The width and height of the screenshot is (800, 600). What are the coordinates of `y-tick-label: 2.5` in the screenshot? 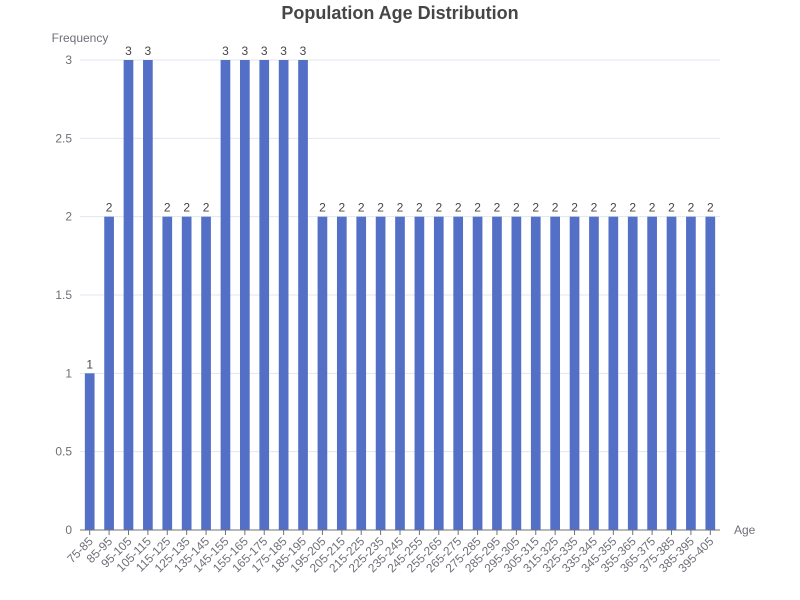 It's located at (63, 138).